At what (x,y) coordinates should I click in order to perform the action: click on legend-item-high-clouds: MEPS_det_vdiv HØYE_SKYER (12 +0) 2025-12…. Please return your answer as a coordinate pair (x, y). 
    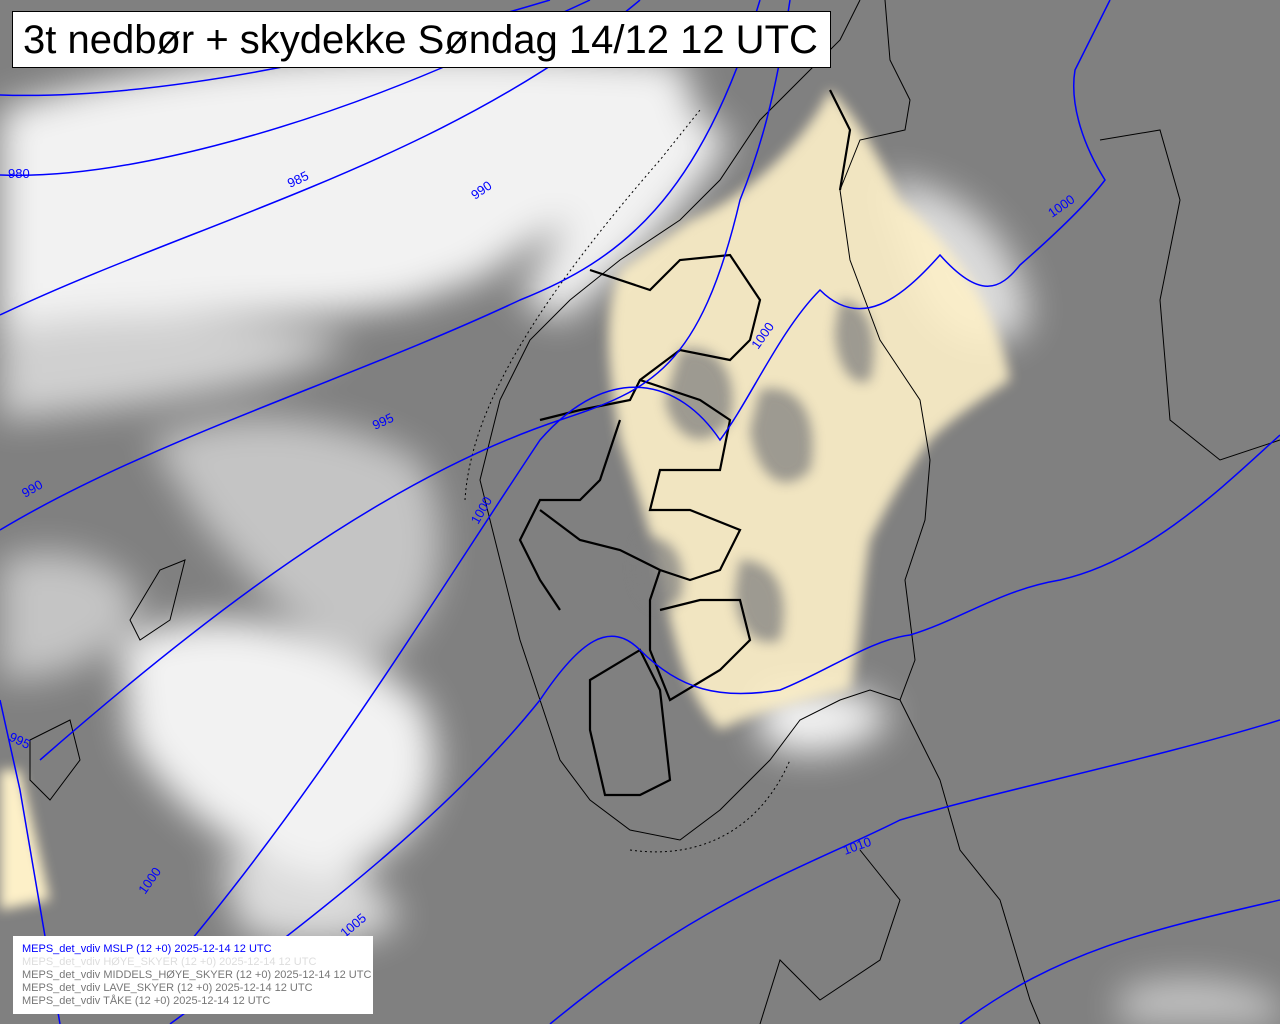
    Looking at the image, I should click on (169, 962).